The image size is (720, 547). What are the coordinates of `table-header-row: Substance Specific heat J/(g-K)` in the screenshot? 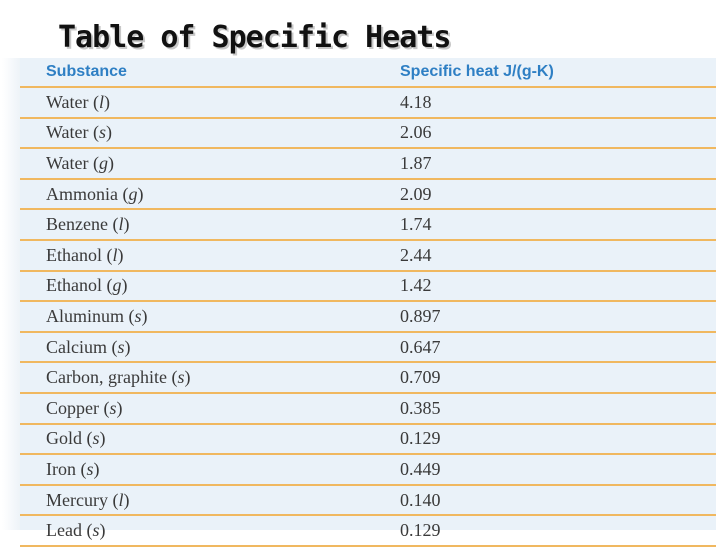 It's located at (368, 73).